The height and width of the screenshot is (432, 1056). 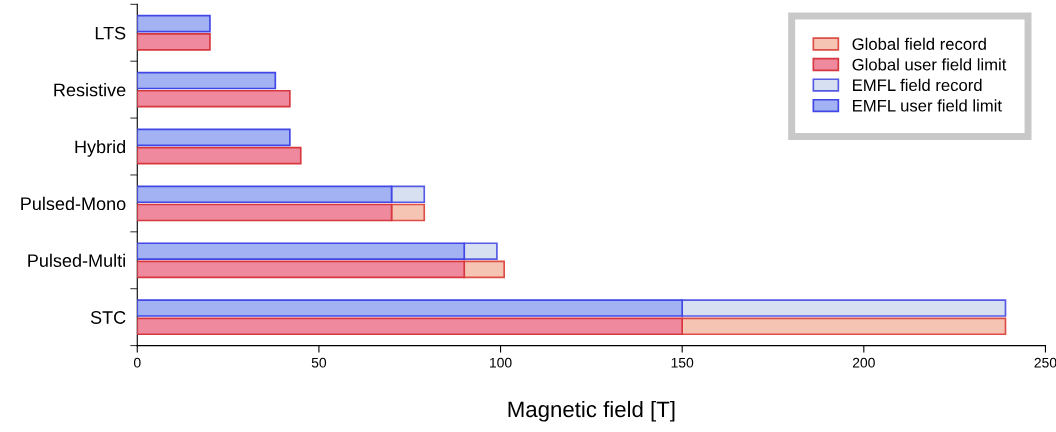 I want to click on x-tick-label: 50, so click(x=319, y=362).